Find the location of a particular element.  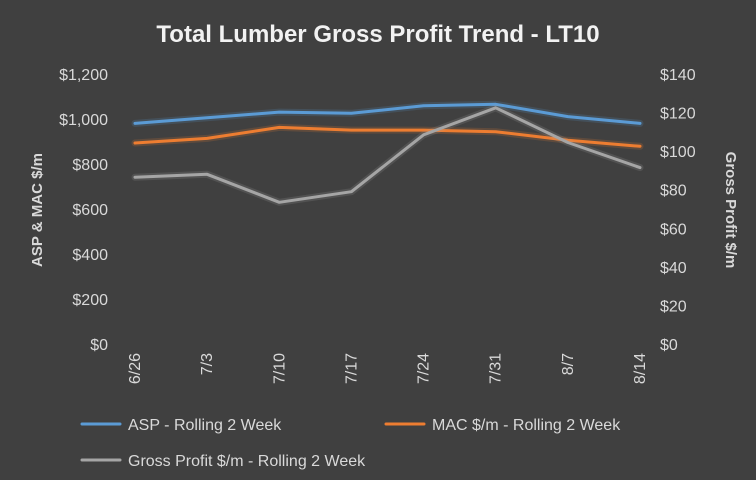

plot-area is located at coordinates (387, 153).